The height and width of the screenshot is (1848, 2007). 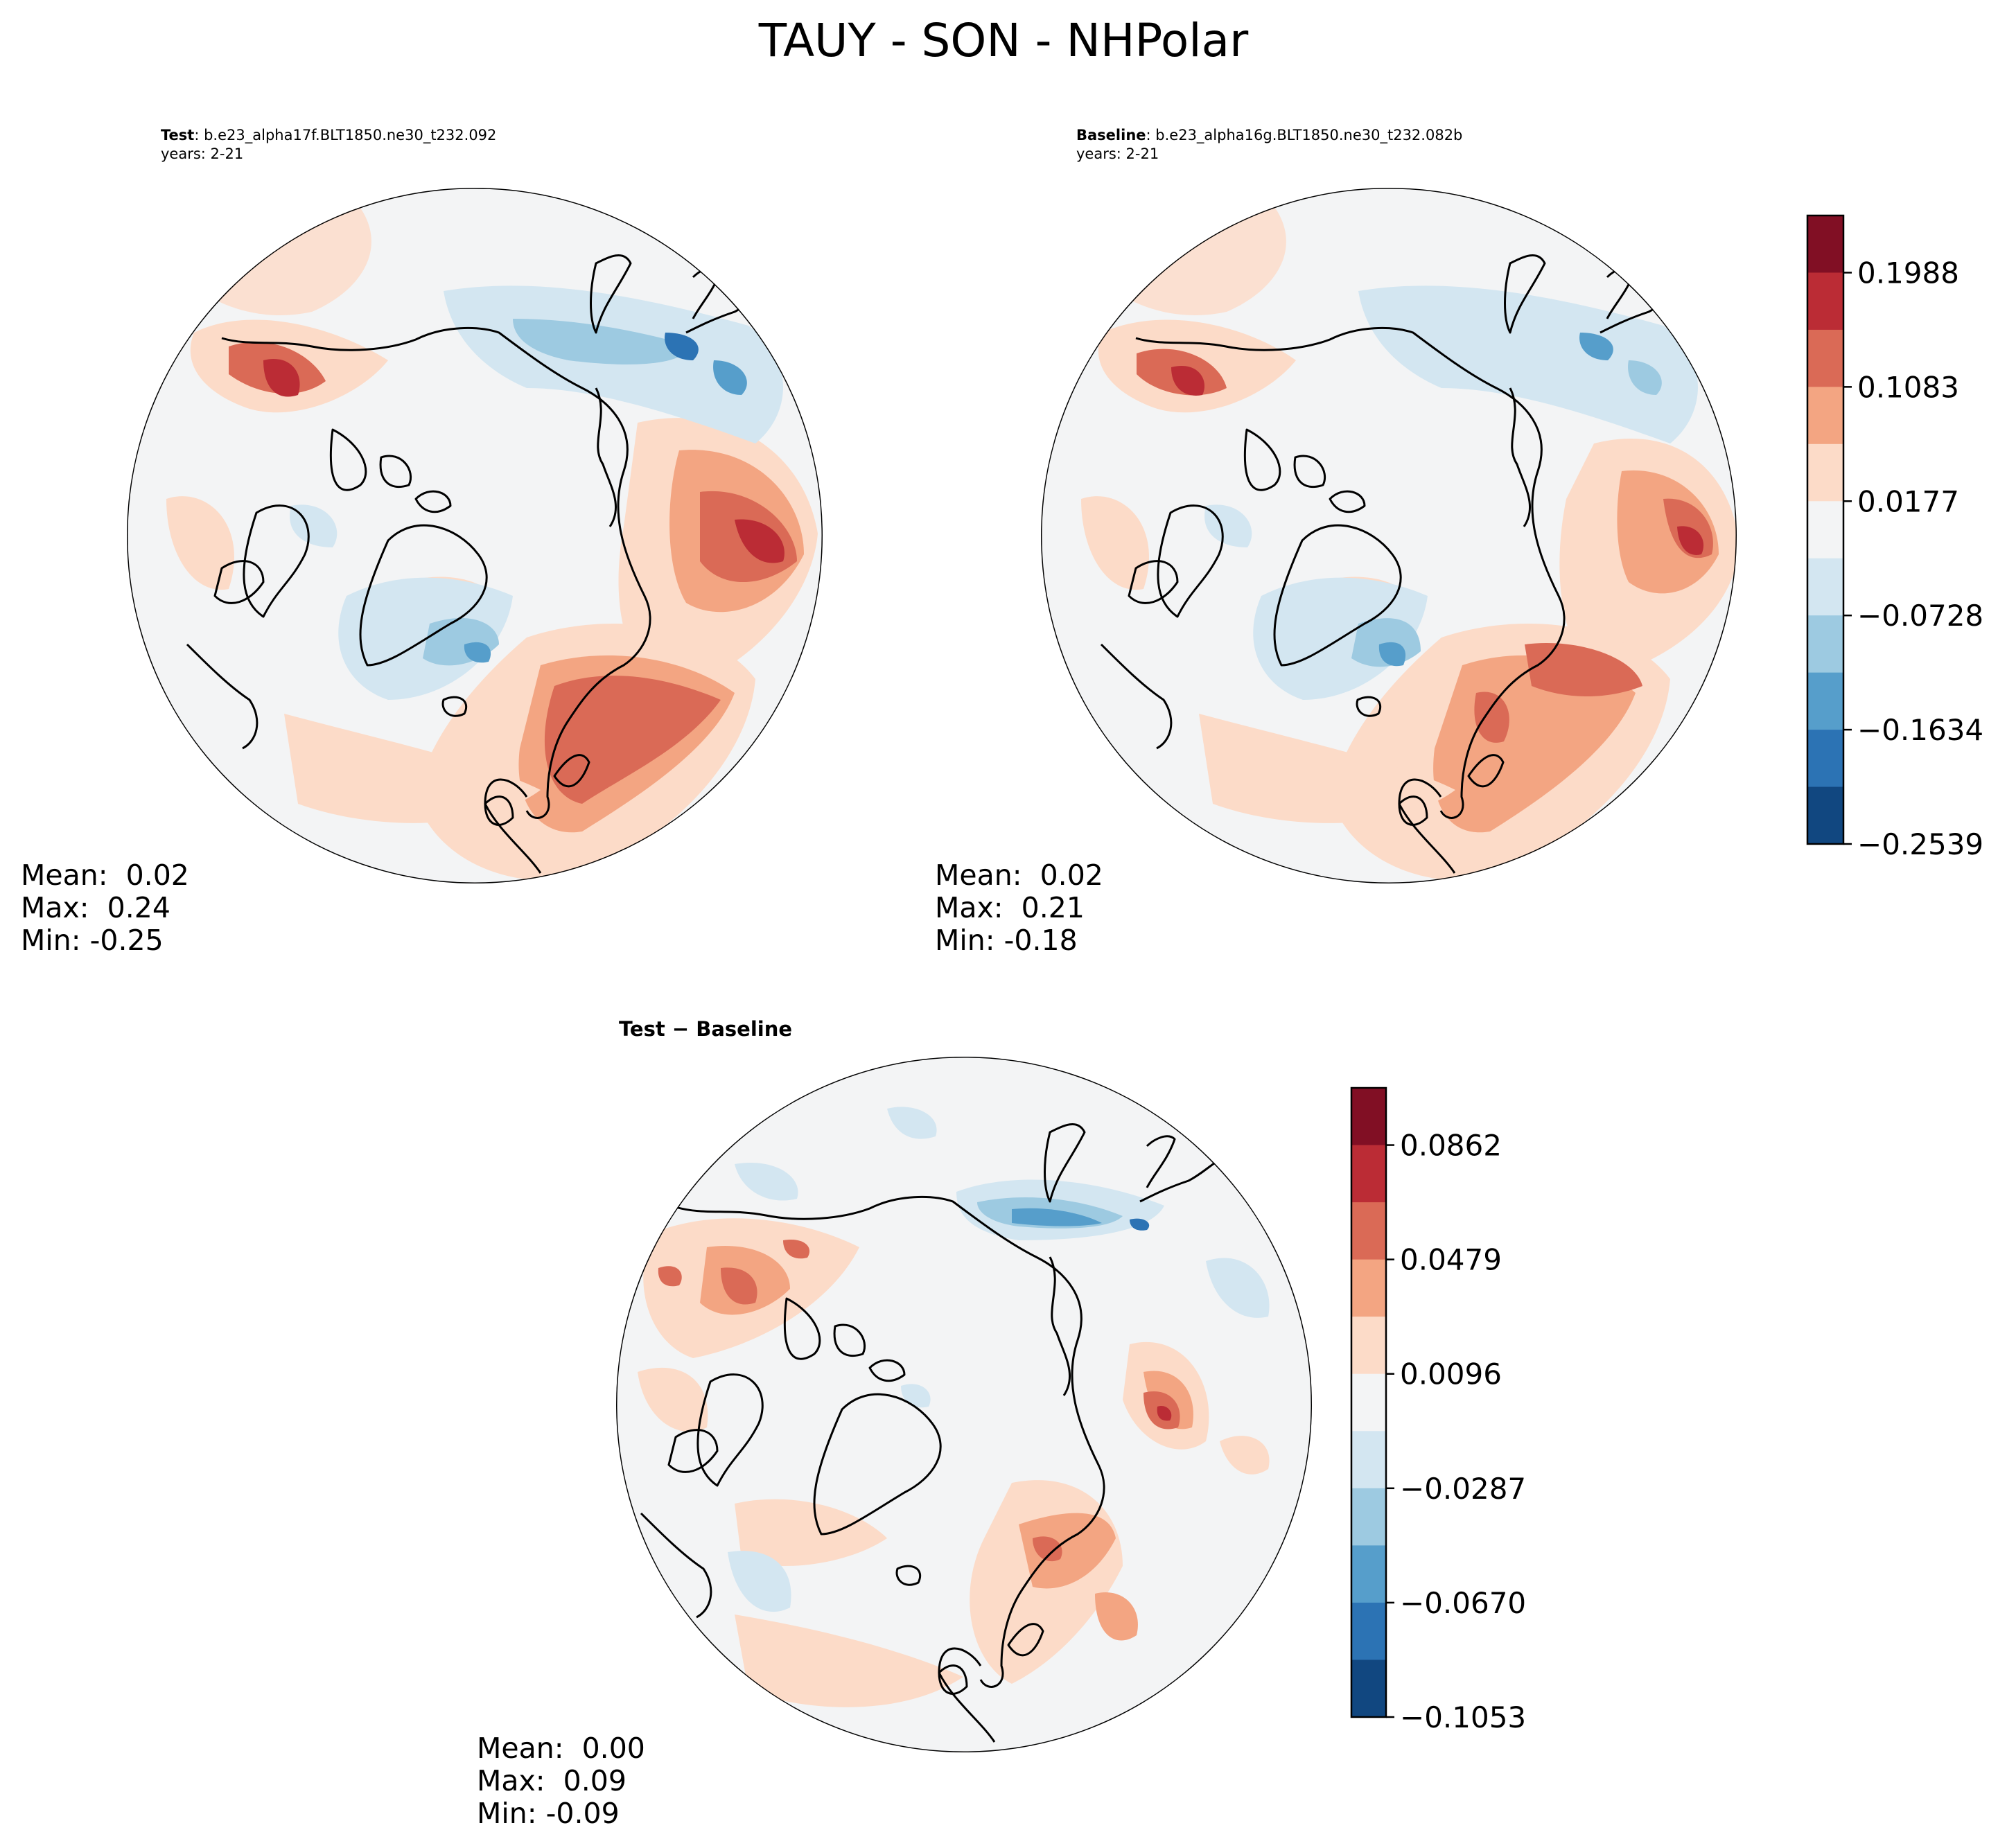 What do you see at coordinates (536, 492) in the screenshot?
I see `test-negative-contours` at bounding box center [536, 492].